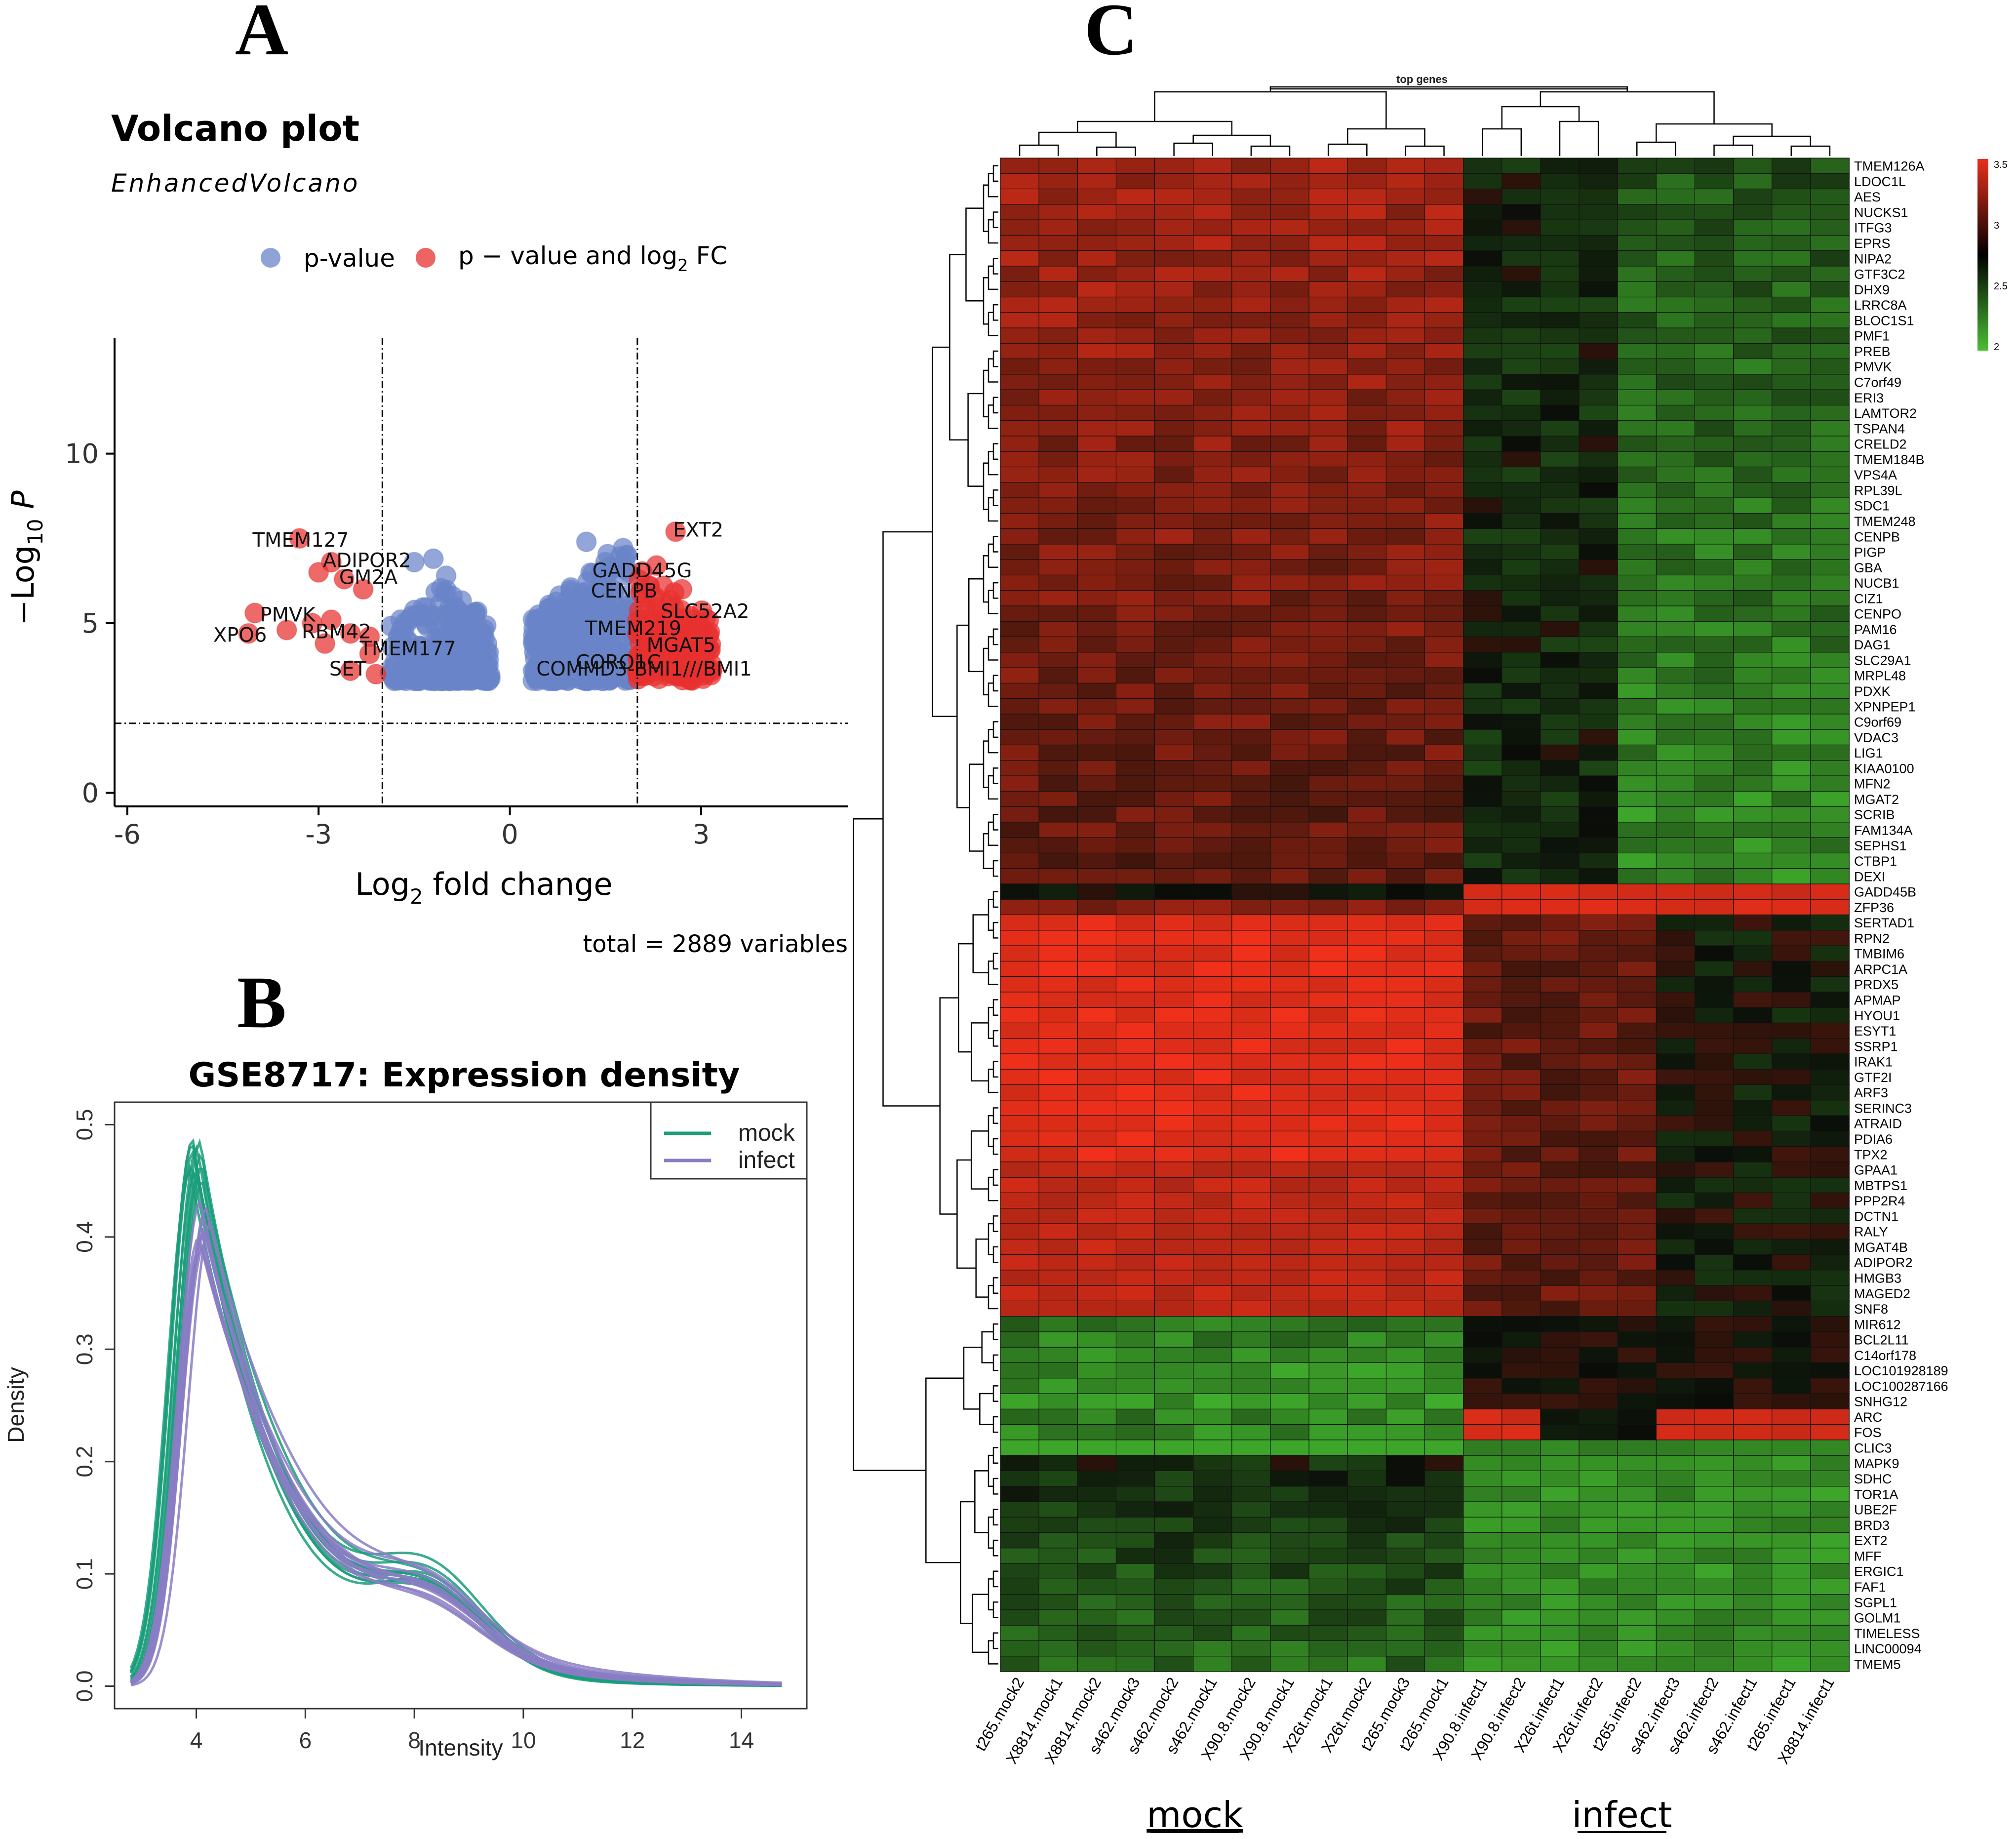 This screenshot has height=1839, width=2016. I want to click on heatmap-row-label: TMEM5, so click(1877, 1664).